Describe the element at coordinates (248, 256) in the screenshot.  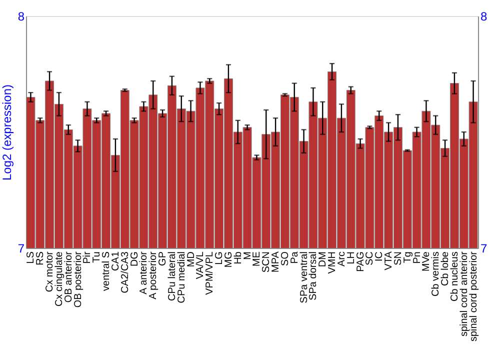
I see `x-tick-label: M` at that location.